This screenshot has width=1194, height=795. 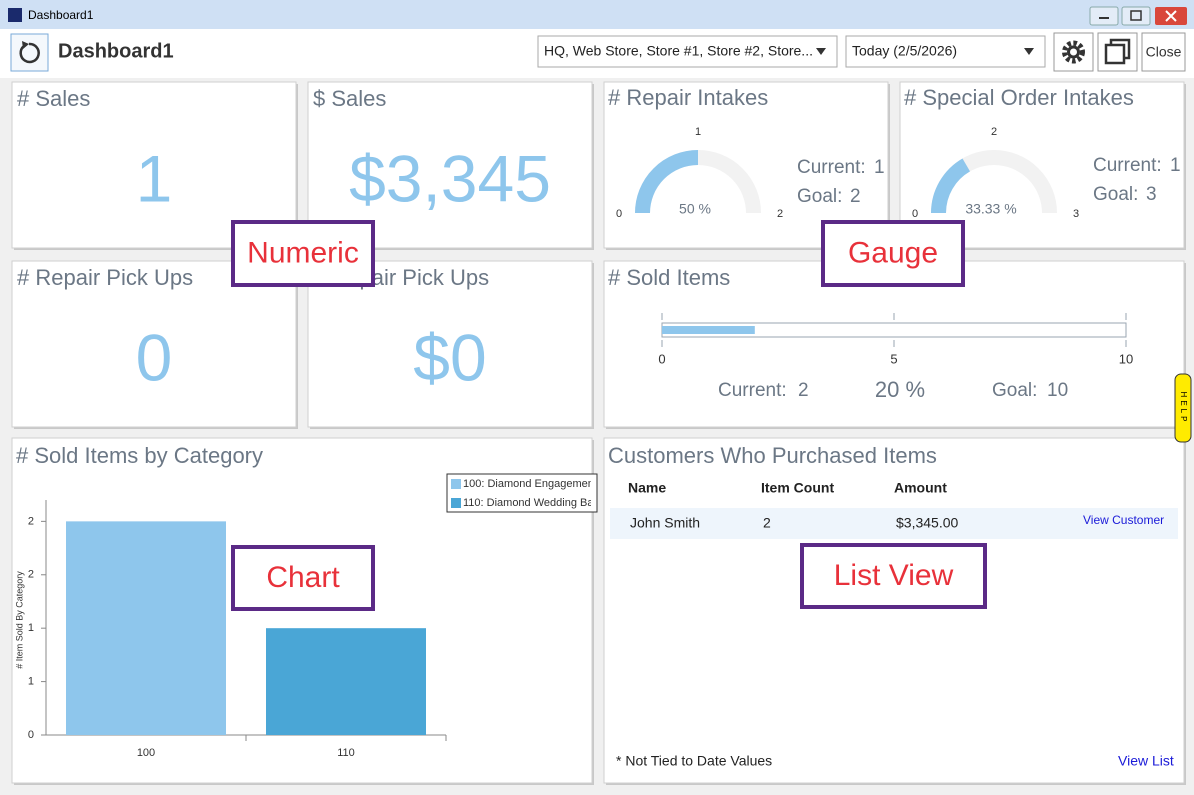 What do you see at coordinates (116, 51) in the screenshot?
I see `dashboard-title: Dashboard1` at bounding box center [116, 51].